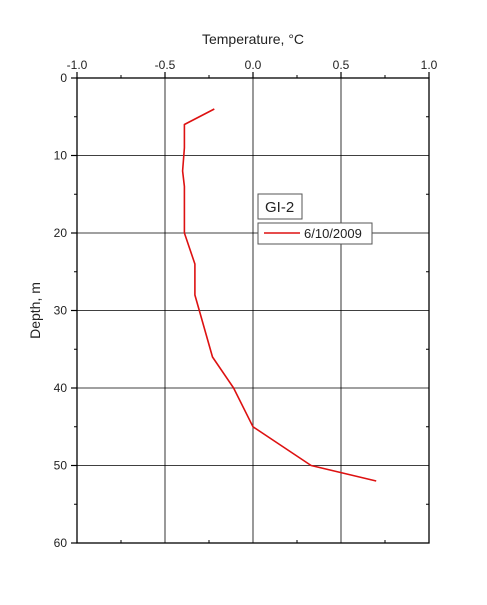 The width and height of the screenshot is (487, 605). What do you see at coordinates (61, 543) in the screenshot?
I see `y-tick-label: 60` at bounding box center [61, 543].